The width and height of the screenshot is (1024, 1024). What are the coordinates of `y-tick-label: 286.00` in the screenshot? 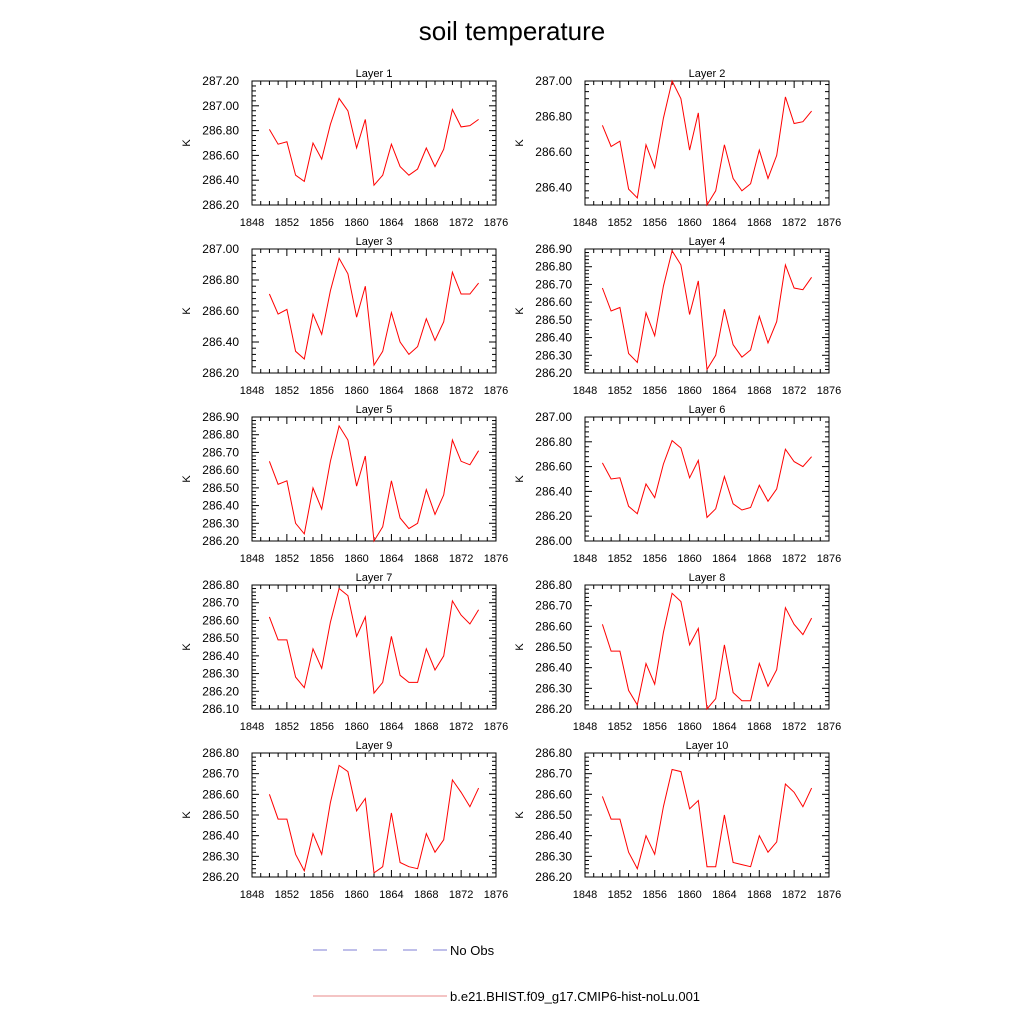 It's located at (553, 541).